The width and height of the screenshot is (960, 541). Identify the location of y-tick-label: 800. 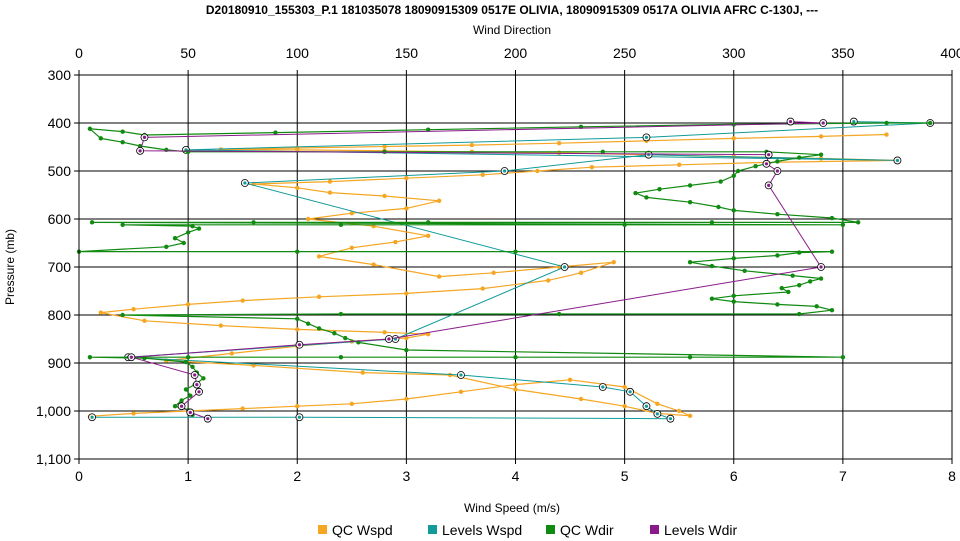
(60, 315).